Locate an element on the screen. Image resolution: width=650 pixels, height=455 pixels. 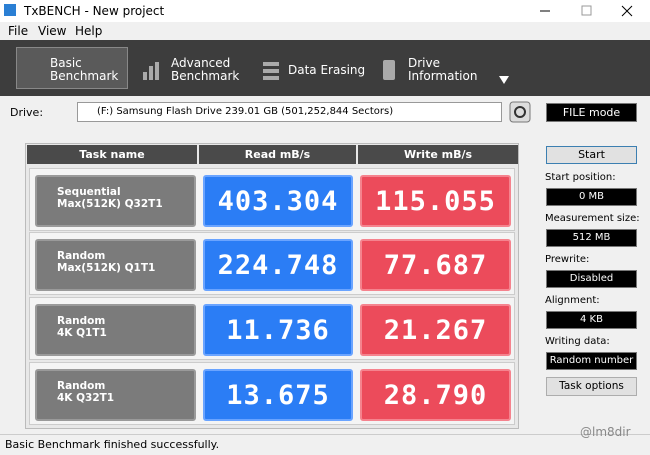
refresh-button is located at coordinates (520, 112).